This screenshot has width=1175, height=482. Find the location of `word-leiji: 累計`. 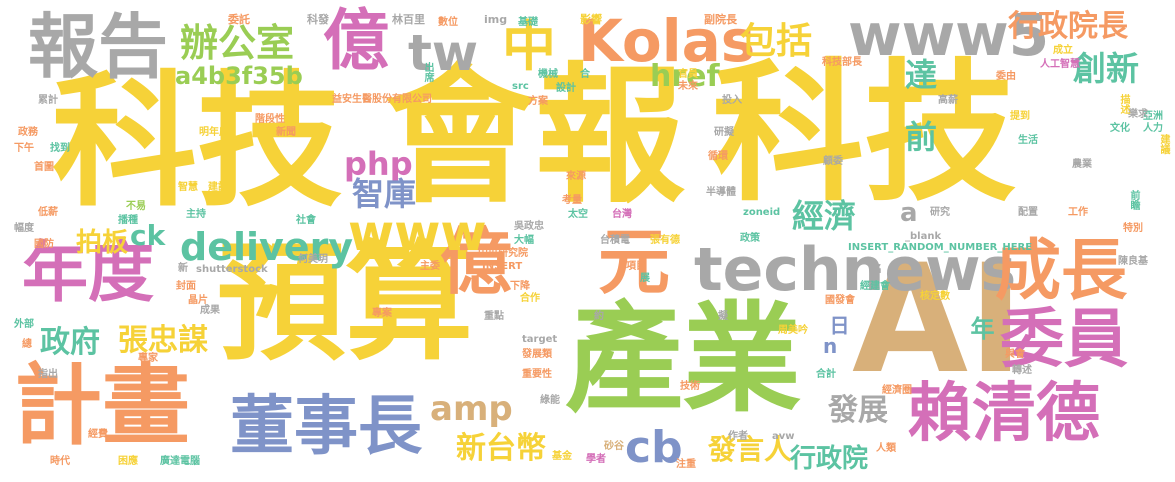

word-leiji: 累計 is located at coordinates (48, 100).